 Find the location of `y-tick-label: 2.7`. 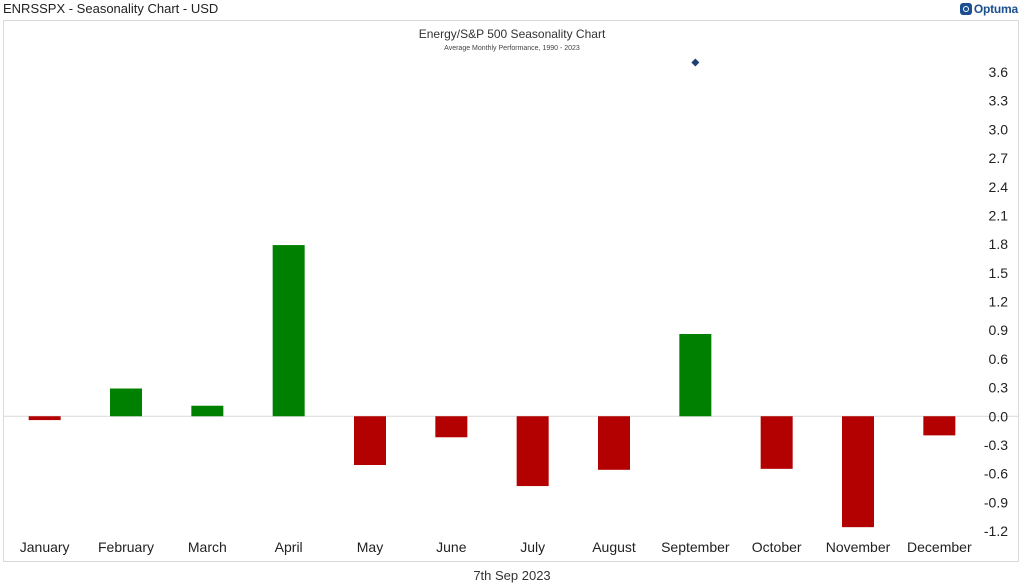

y-tick-label: 2.7 is located at coordinates (999, 158).